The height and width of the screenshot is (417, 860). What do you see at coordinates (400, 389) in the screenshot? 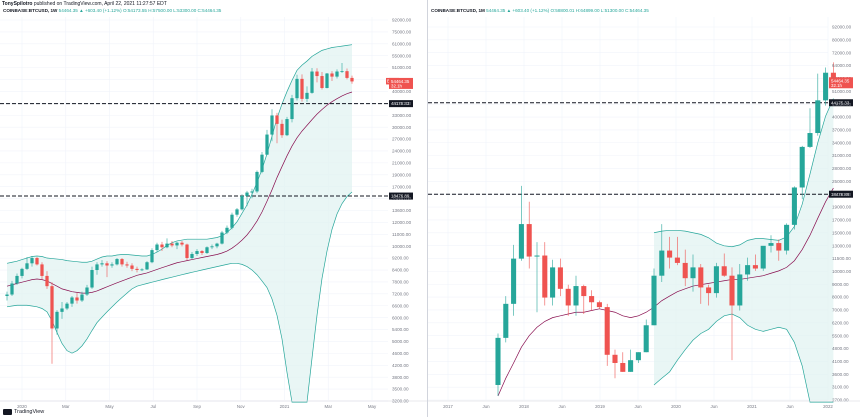
I see `price-tick-label: 3500.00` at bounding box center [400, 389].